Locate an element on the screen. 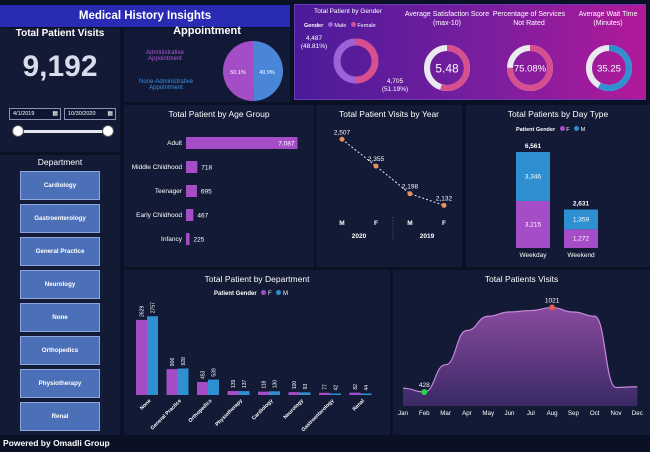 The height and width of the screenshot is (452, 650). dashboard-title: Medical History Insights is located at coordinates (145, 16).